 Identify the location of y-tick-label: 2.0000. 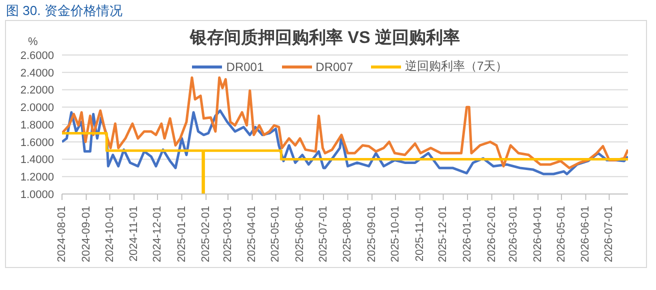
(37, 108).